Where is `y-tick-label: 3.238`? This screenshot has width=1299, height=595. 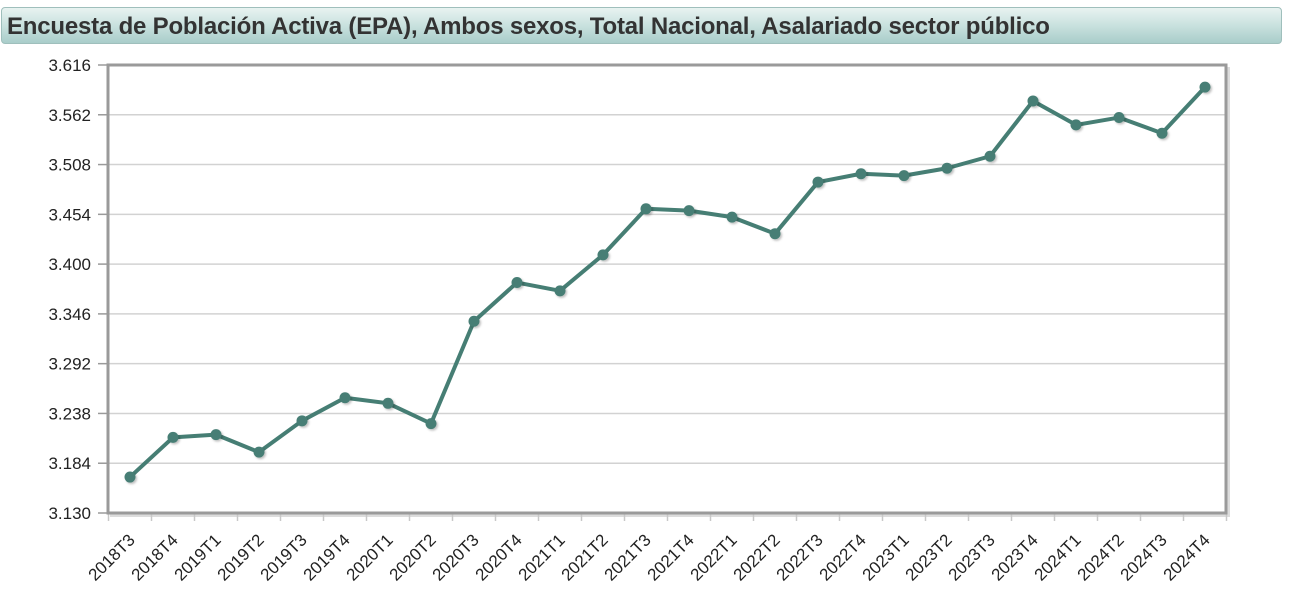
y-tick-label: 3.238 is located at coordinates (69, 413).